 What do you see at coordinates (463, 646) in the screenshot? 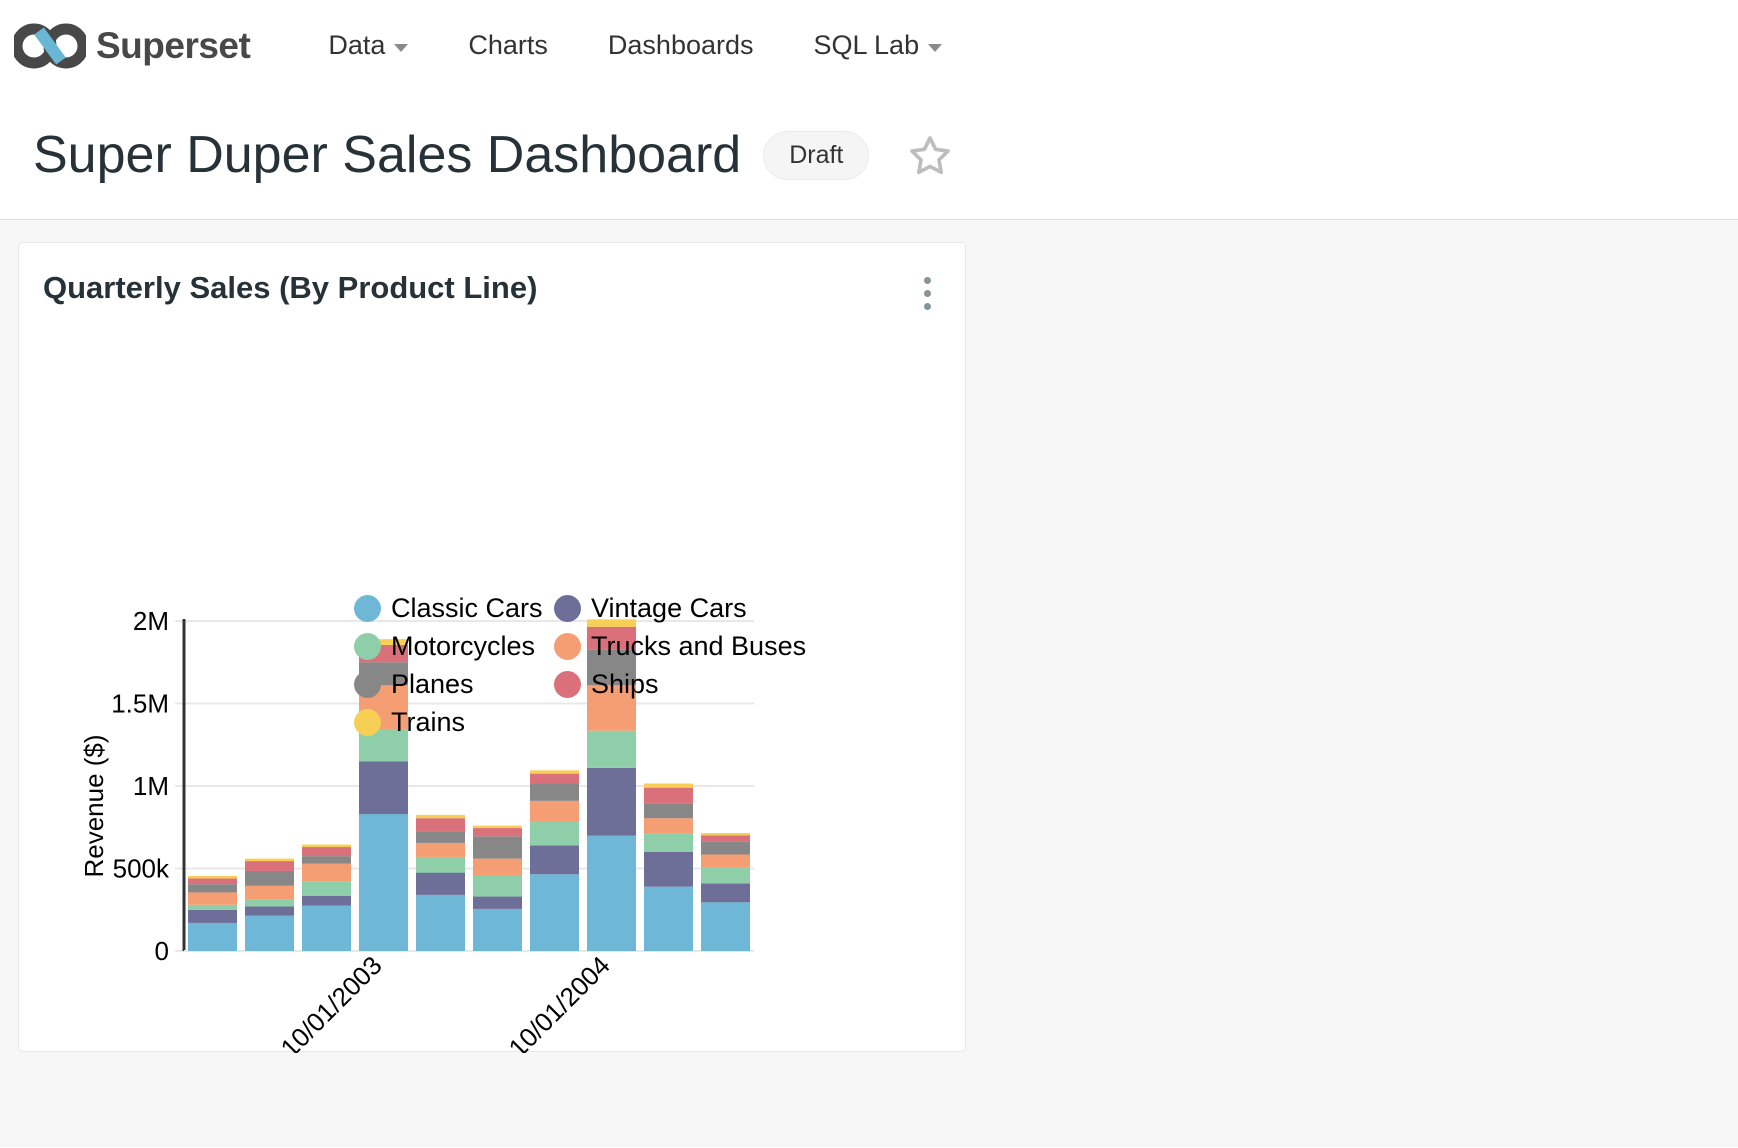
I see `legend-label: Motorcycles` at bounding box center [463, 646].